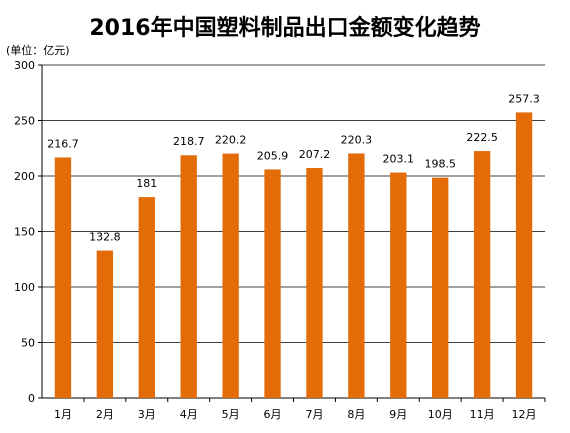  Describe the element at coordinates (189, 141) in the screenshot. I see `data-label: 218.7` at that location.